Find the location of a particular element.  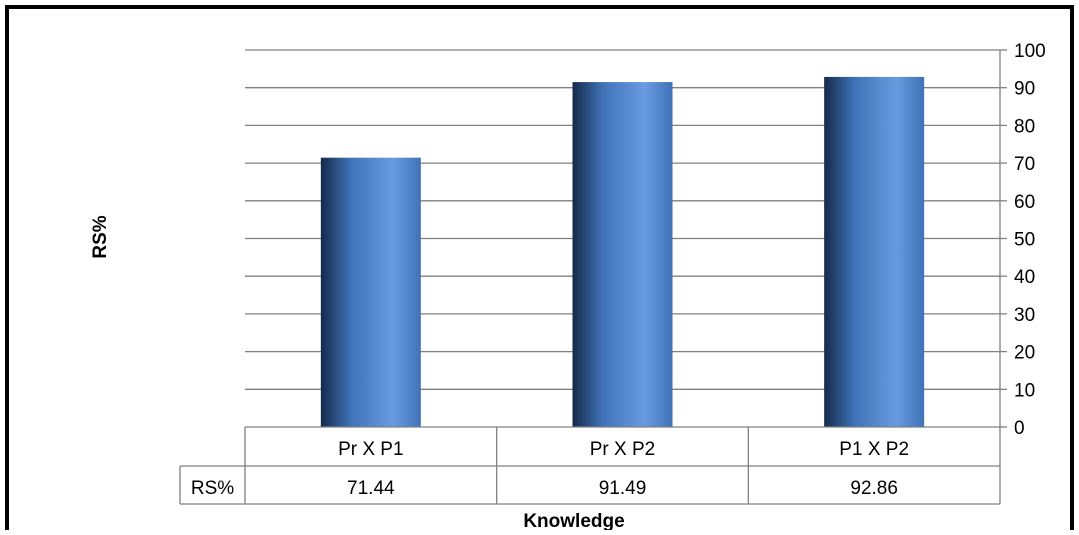

data-label: 71.44 is located at coordinates (371, 488).